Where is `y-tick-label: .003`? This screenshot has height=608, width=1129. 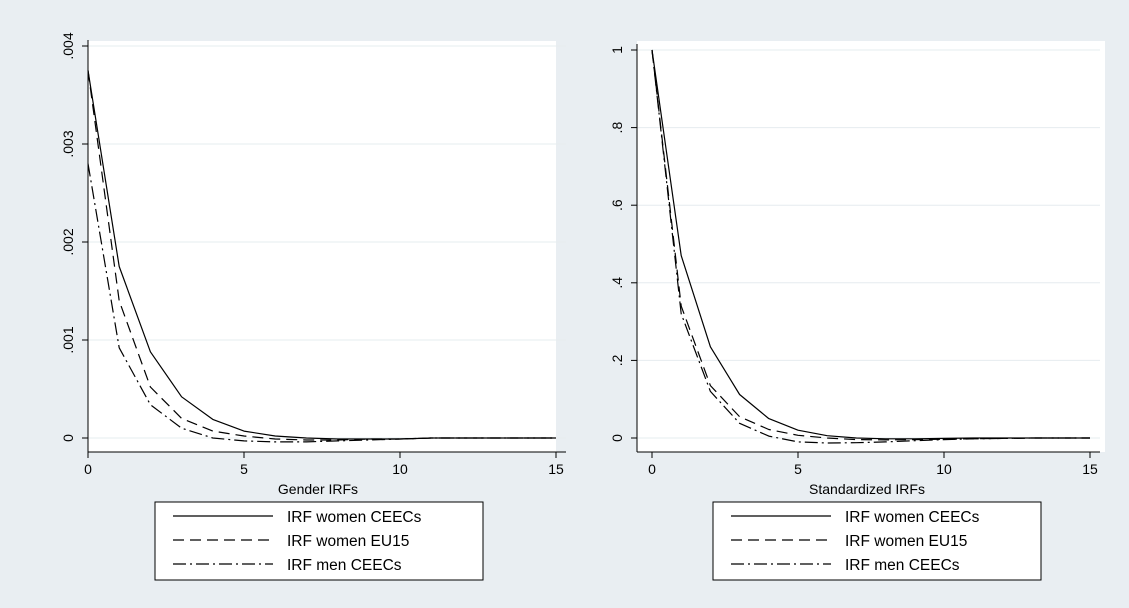
y-tick-label: .003 is located at coordinates (68, 143).